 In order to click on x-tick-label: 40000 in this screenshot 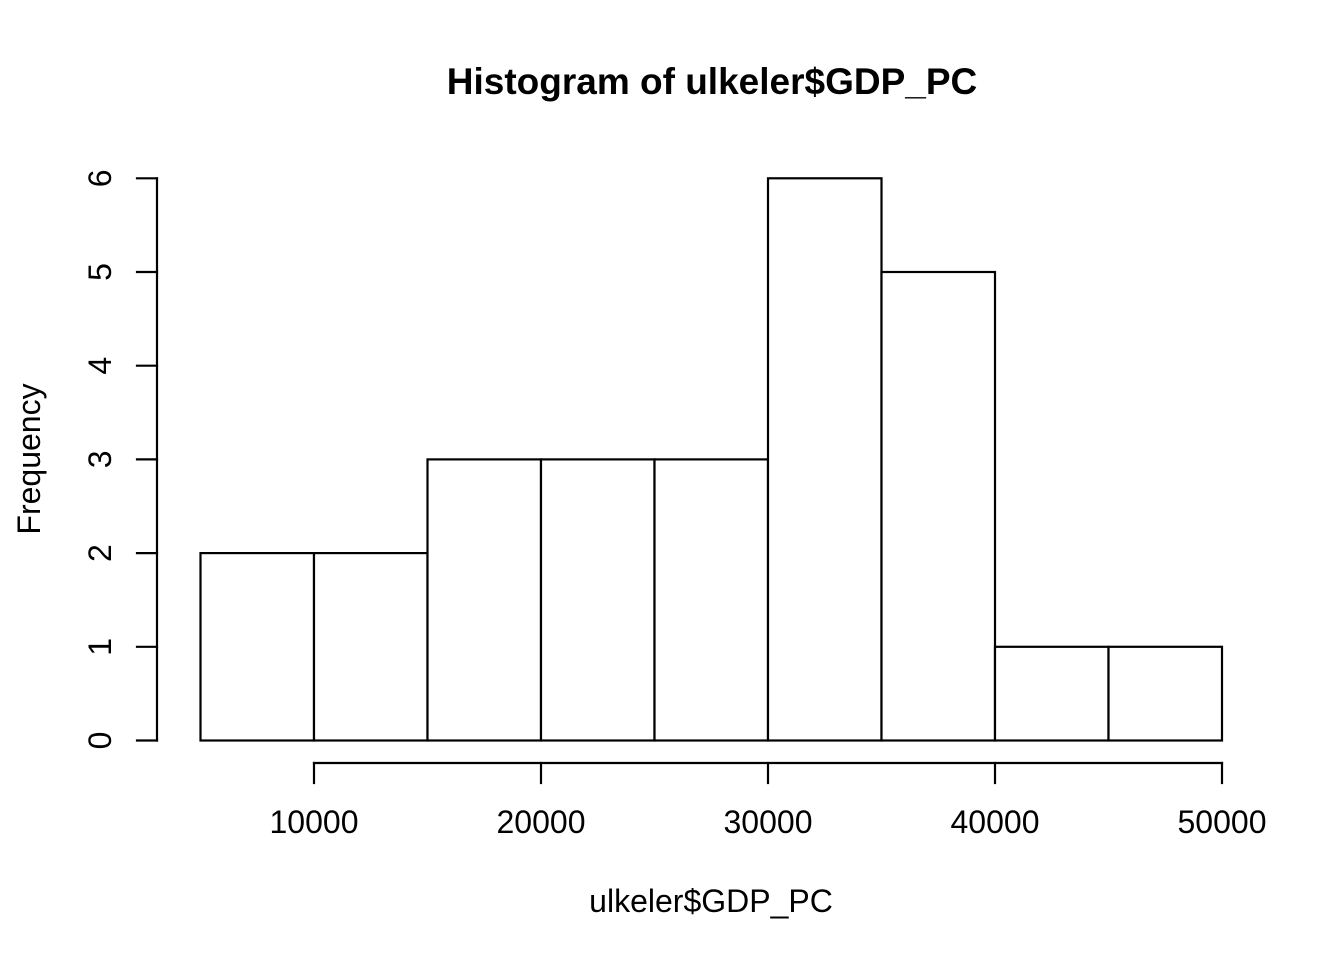, I will do `click(995, 822)`.